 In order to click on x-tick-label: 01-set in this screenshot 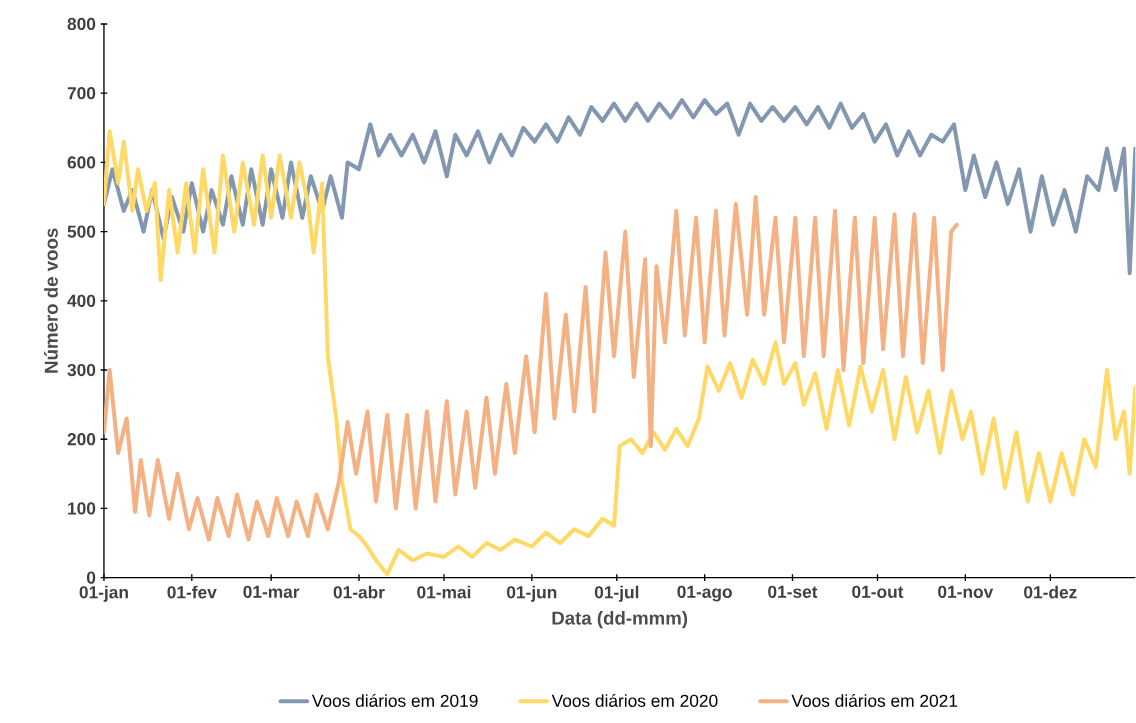, I will do `click(793, 592)`.